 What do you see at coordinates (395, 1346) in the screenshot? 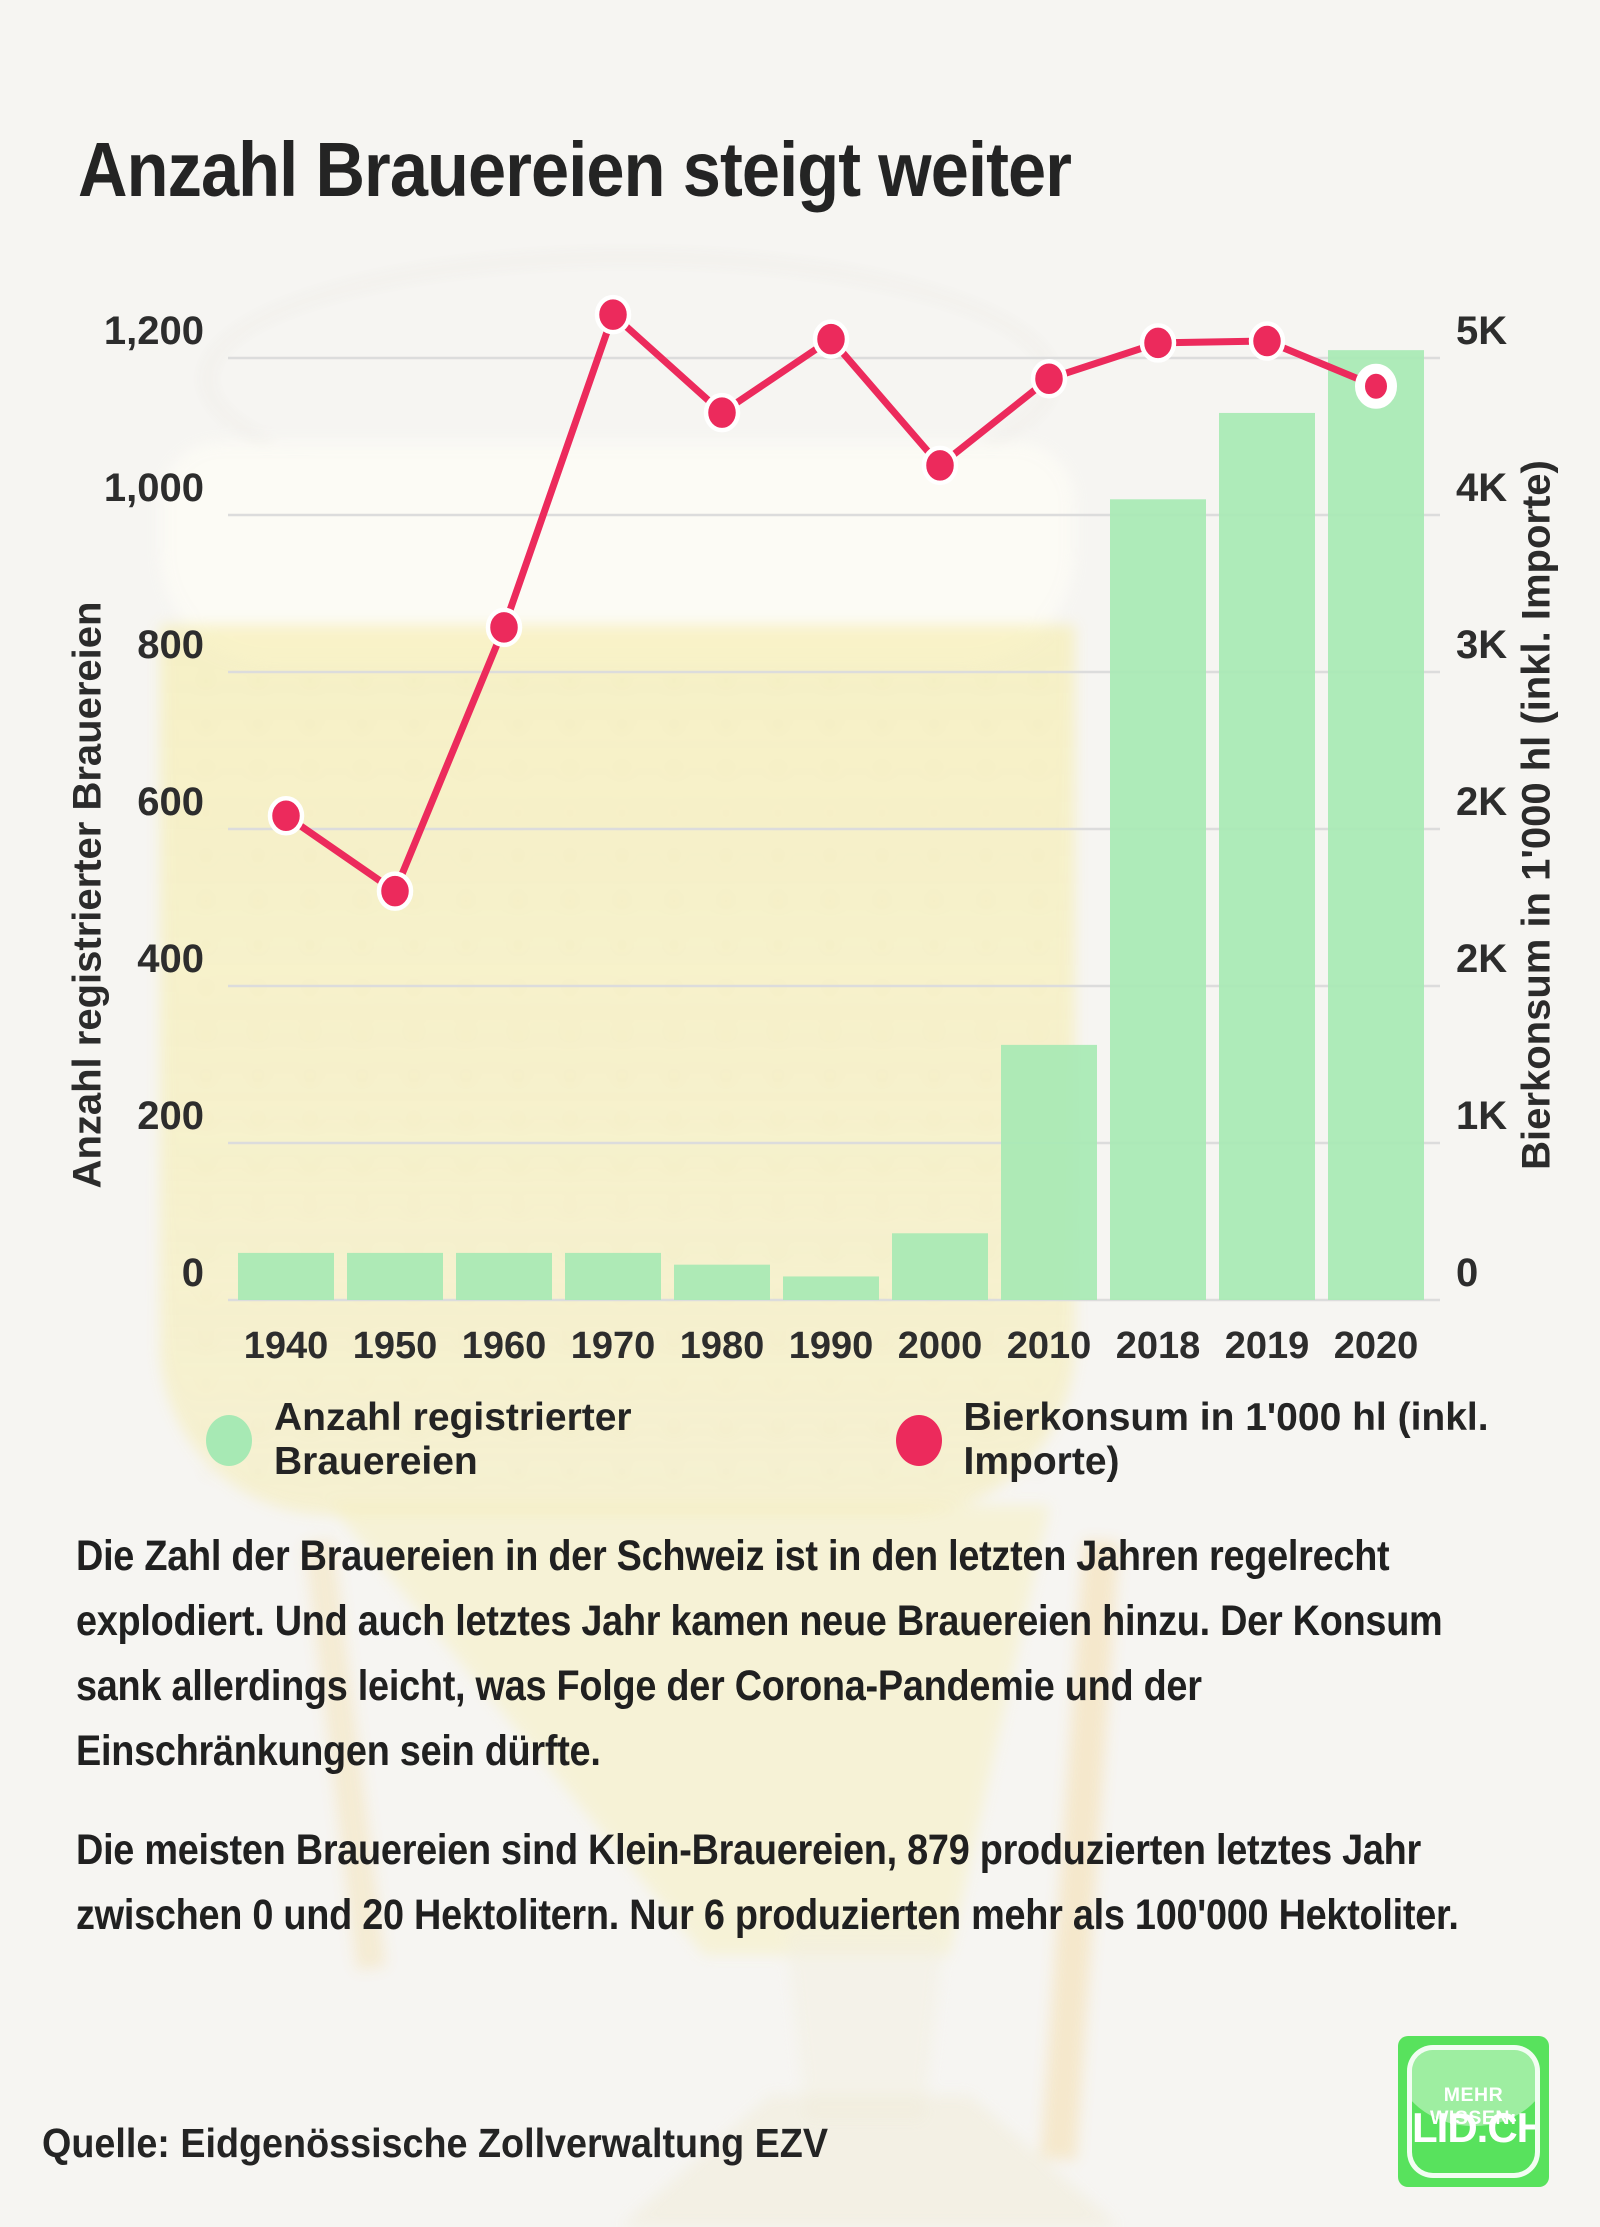
I see `x-label-1950: 1950` at bounding box center [395, 1346].